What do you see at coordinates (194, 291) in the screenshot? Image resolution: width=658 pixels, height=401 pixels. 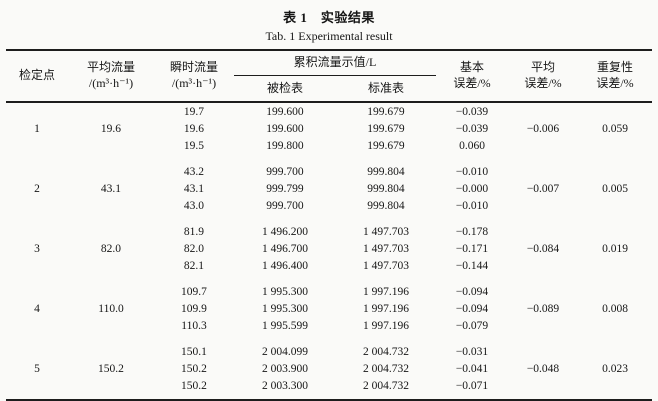 I see `cell-inst-flow: 109.7` at bounding box center [194, 291].